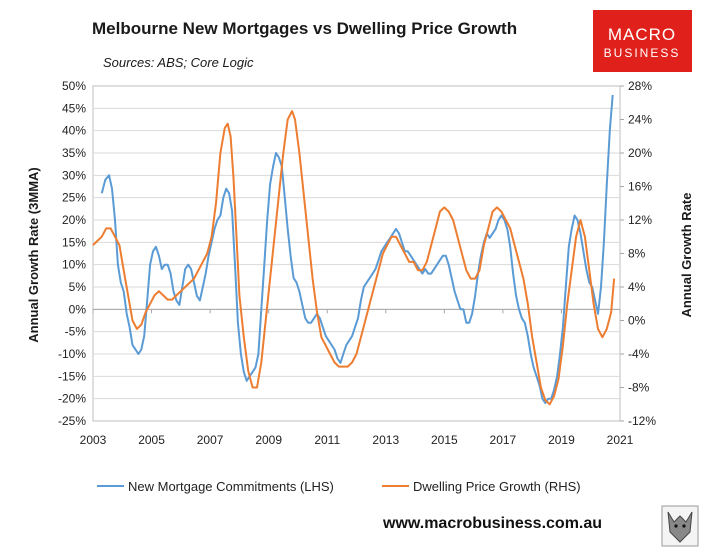 This screenshot has height=552, width=706. I want to click on left-tick-label: -15%, so click(72, 376).